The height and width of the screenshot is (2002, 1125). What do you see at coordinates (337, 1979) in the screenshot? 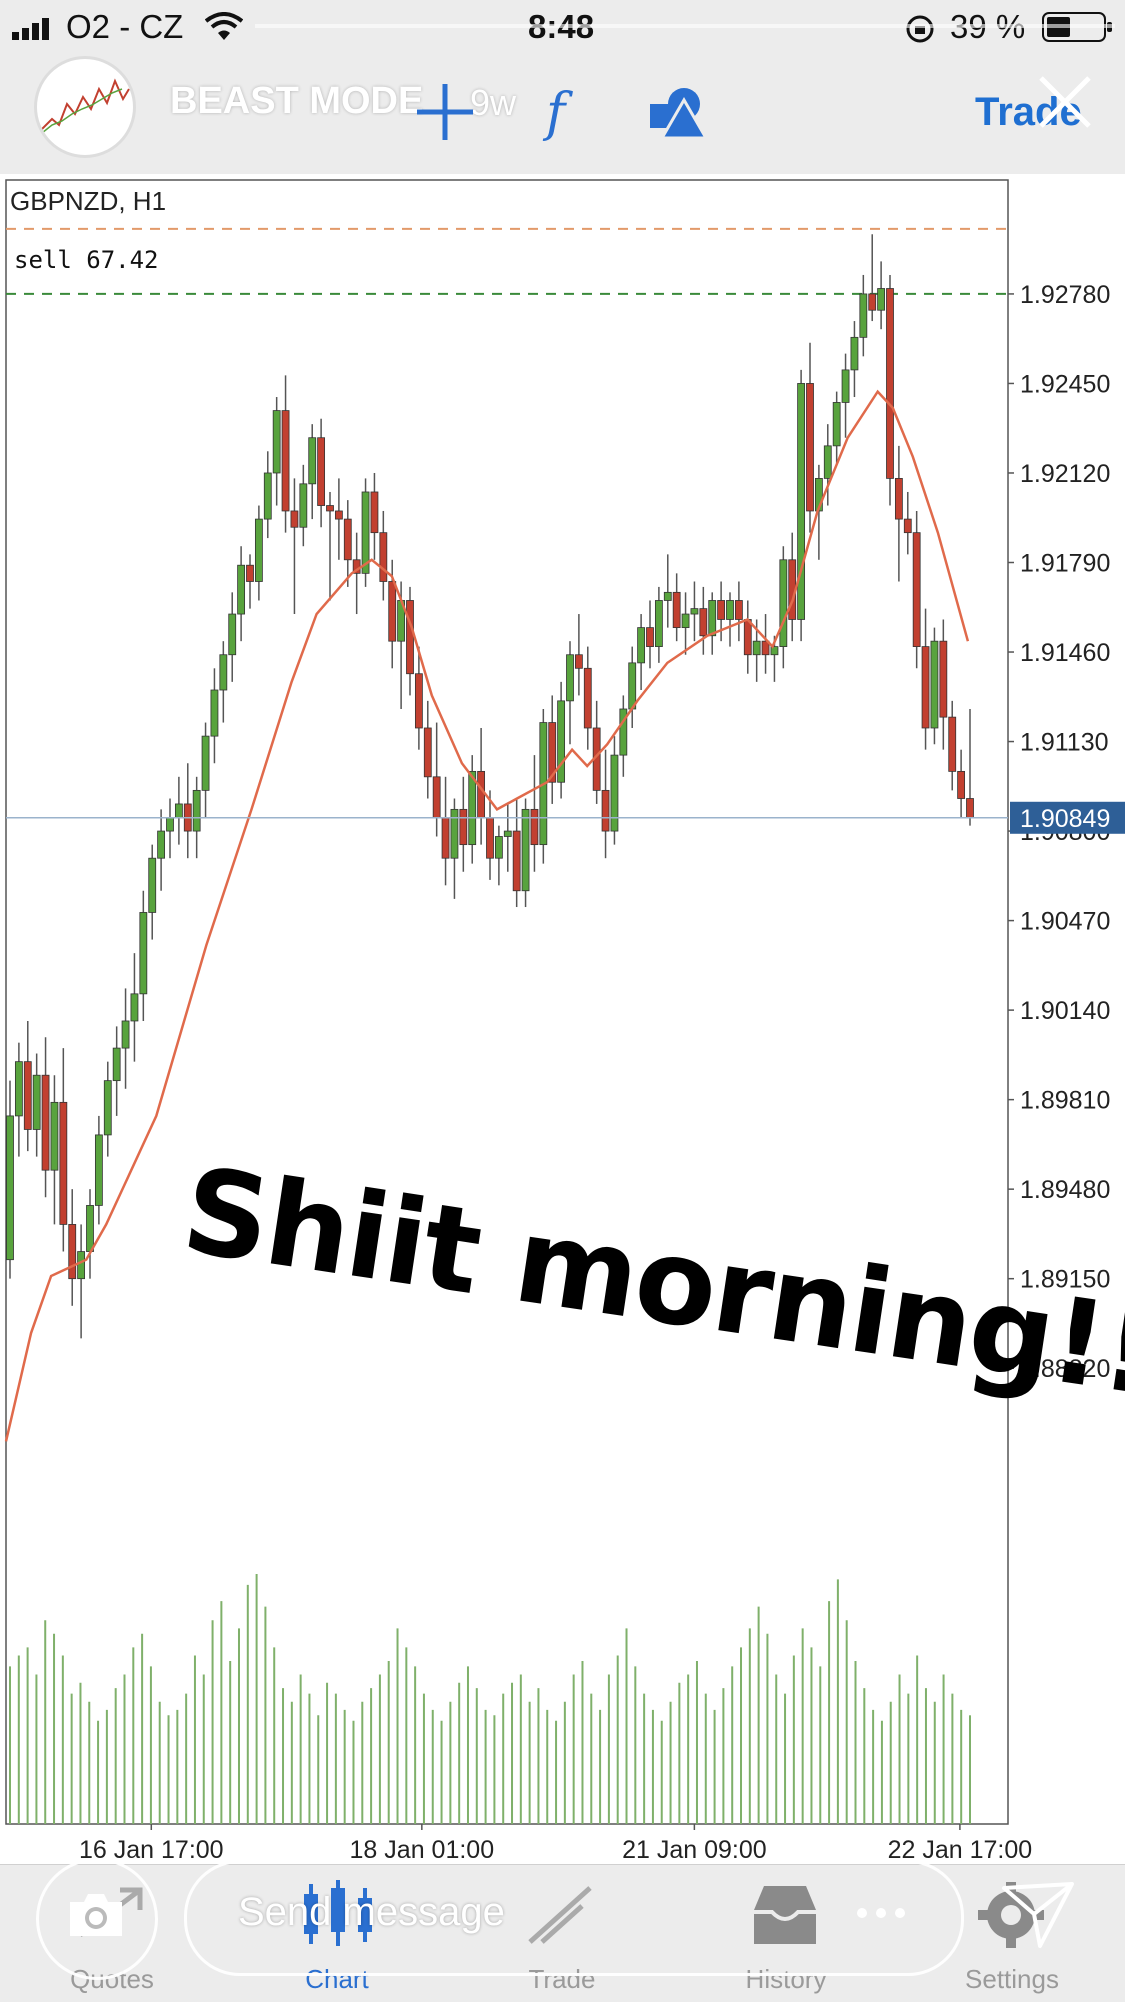
I see `nav-chart: Chart` at bounding box center [337, 1979].